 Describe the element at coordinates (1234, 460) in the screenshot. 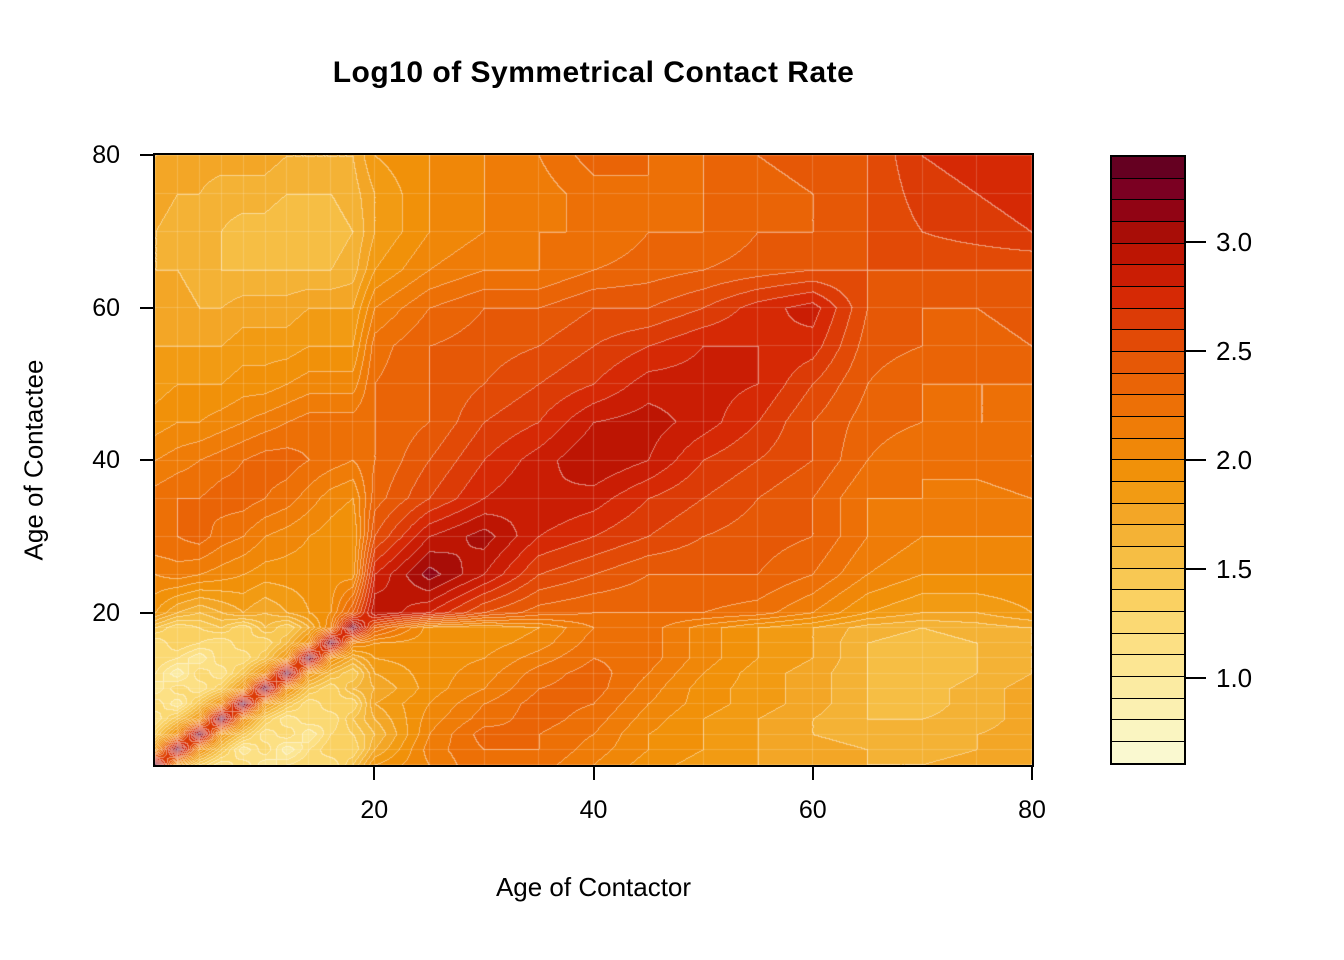

I see `colorbar-tick-label: 2.0` at that location.